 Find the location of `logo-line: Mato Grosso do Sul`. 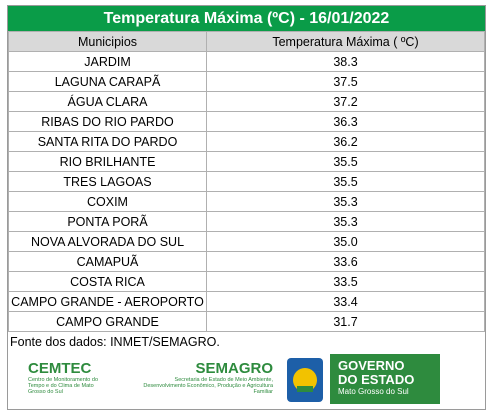

logo-line: Mato Grosso do Sul is located at coordinates (373, 391).